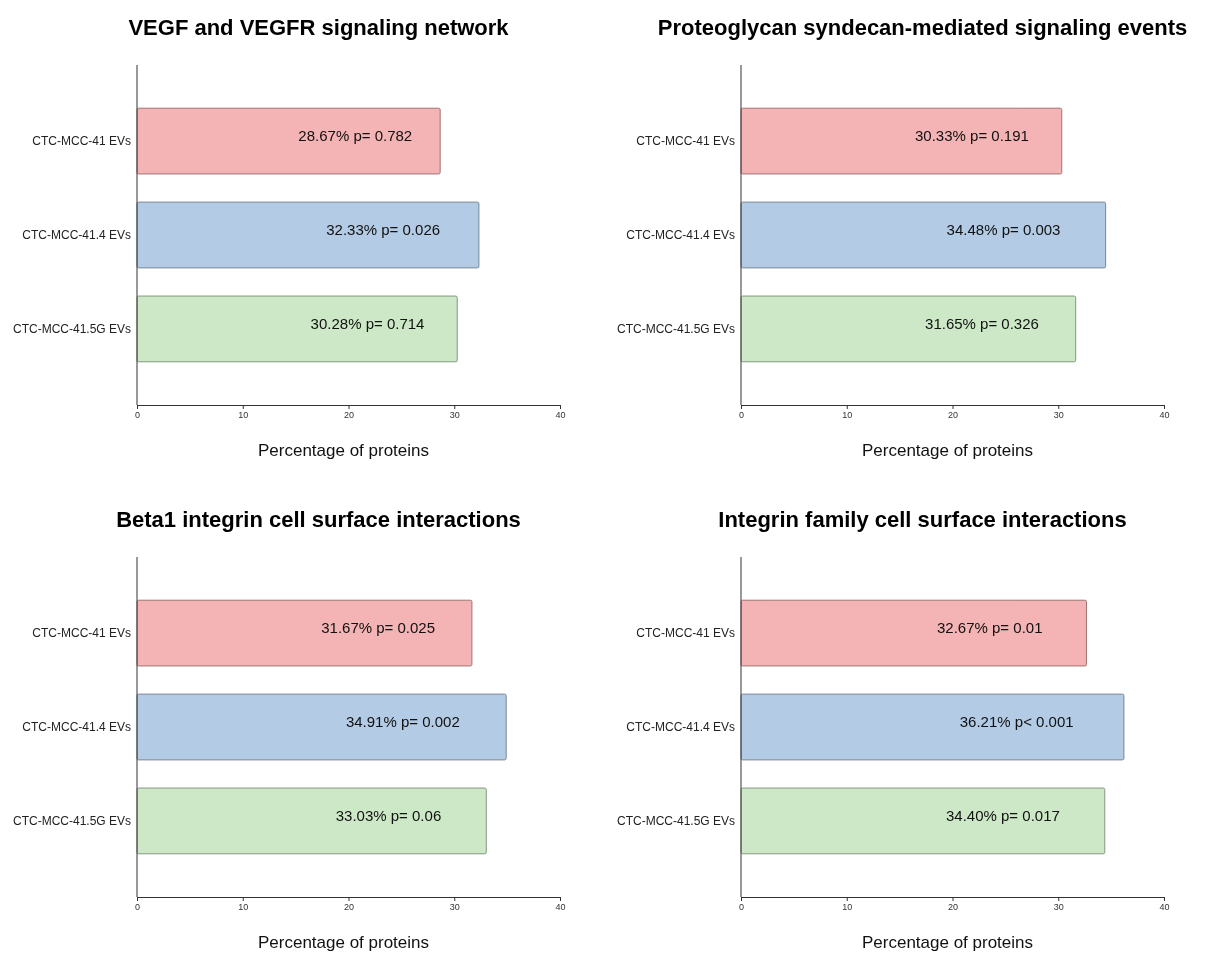 This screenshot has width=1227, height=958. I want to click on data-label: 34.48% p= 0.003, so click(1003, 229).